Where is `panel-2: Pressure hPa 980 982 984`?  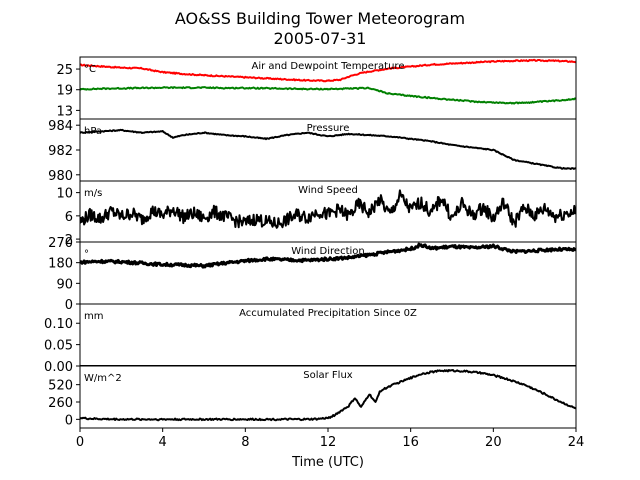 panel-2: Pressure hPa 980 982 984 is located at coordinates (312, 151).